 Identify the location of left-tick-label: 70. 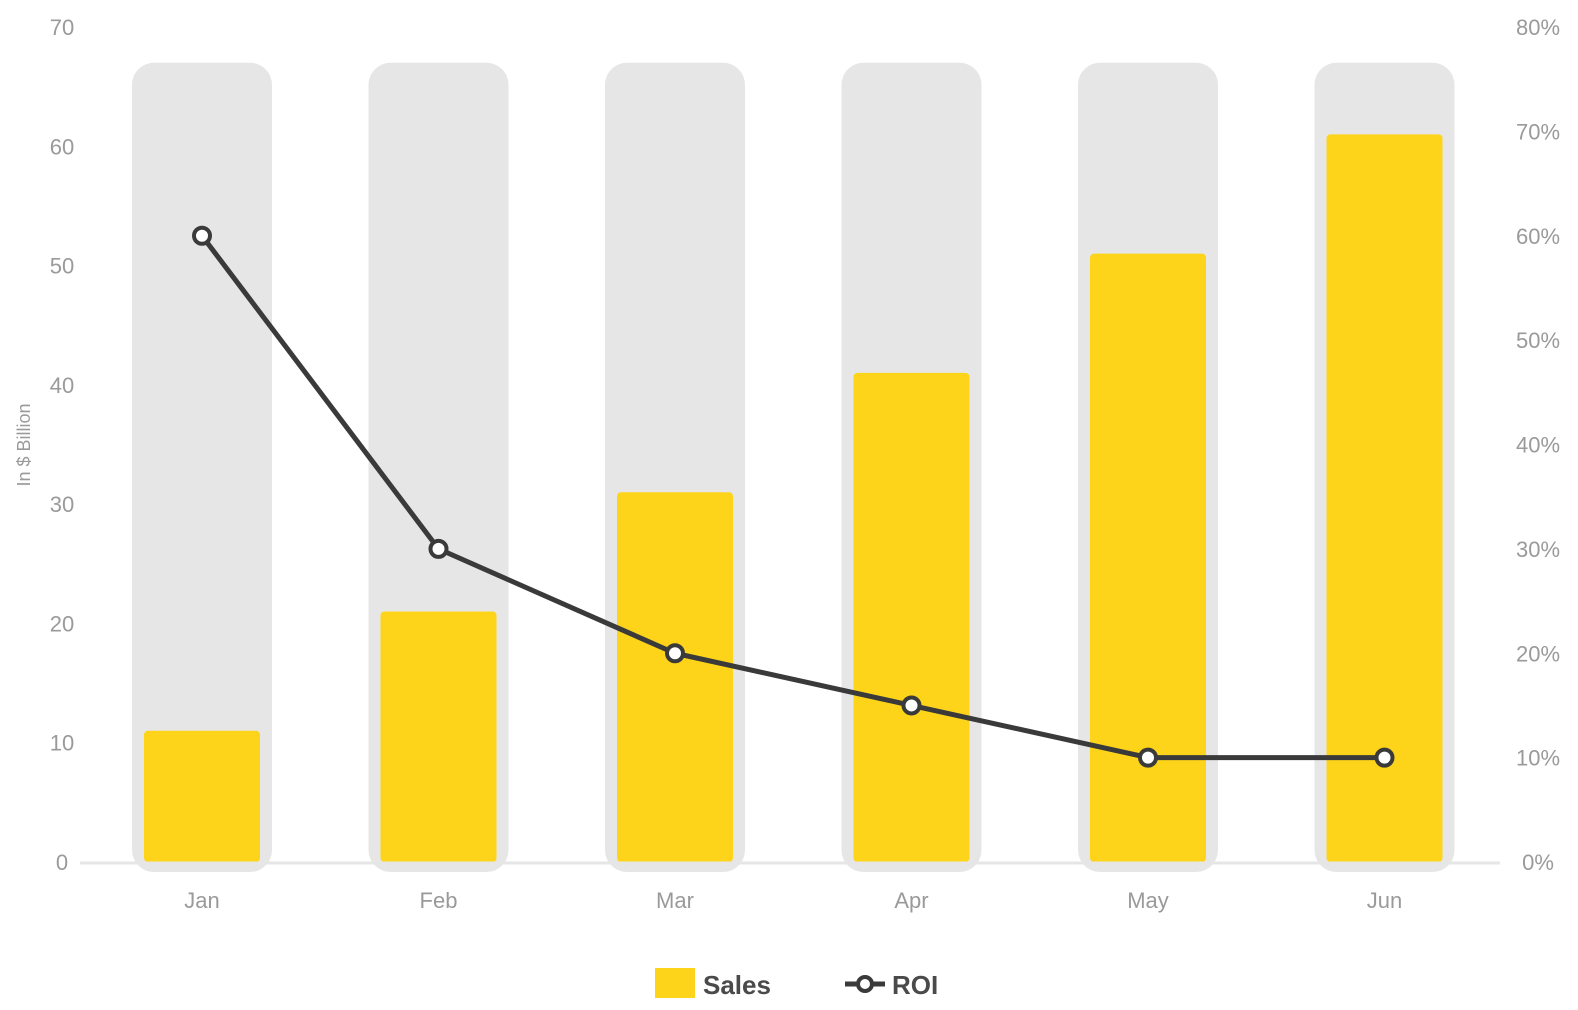
(62, 27).